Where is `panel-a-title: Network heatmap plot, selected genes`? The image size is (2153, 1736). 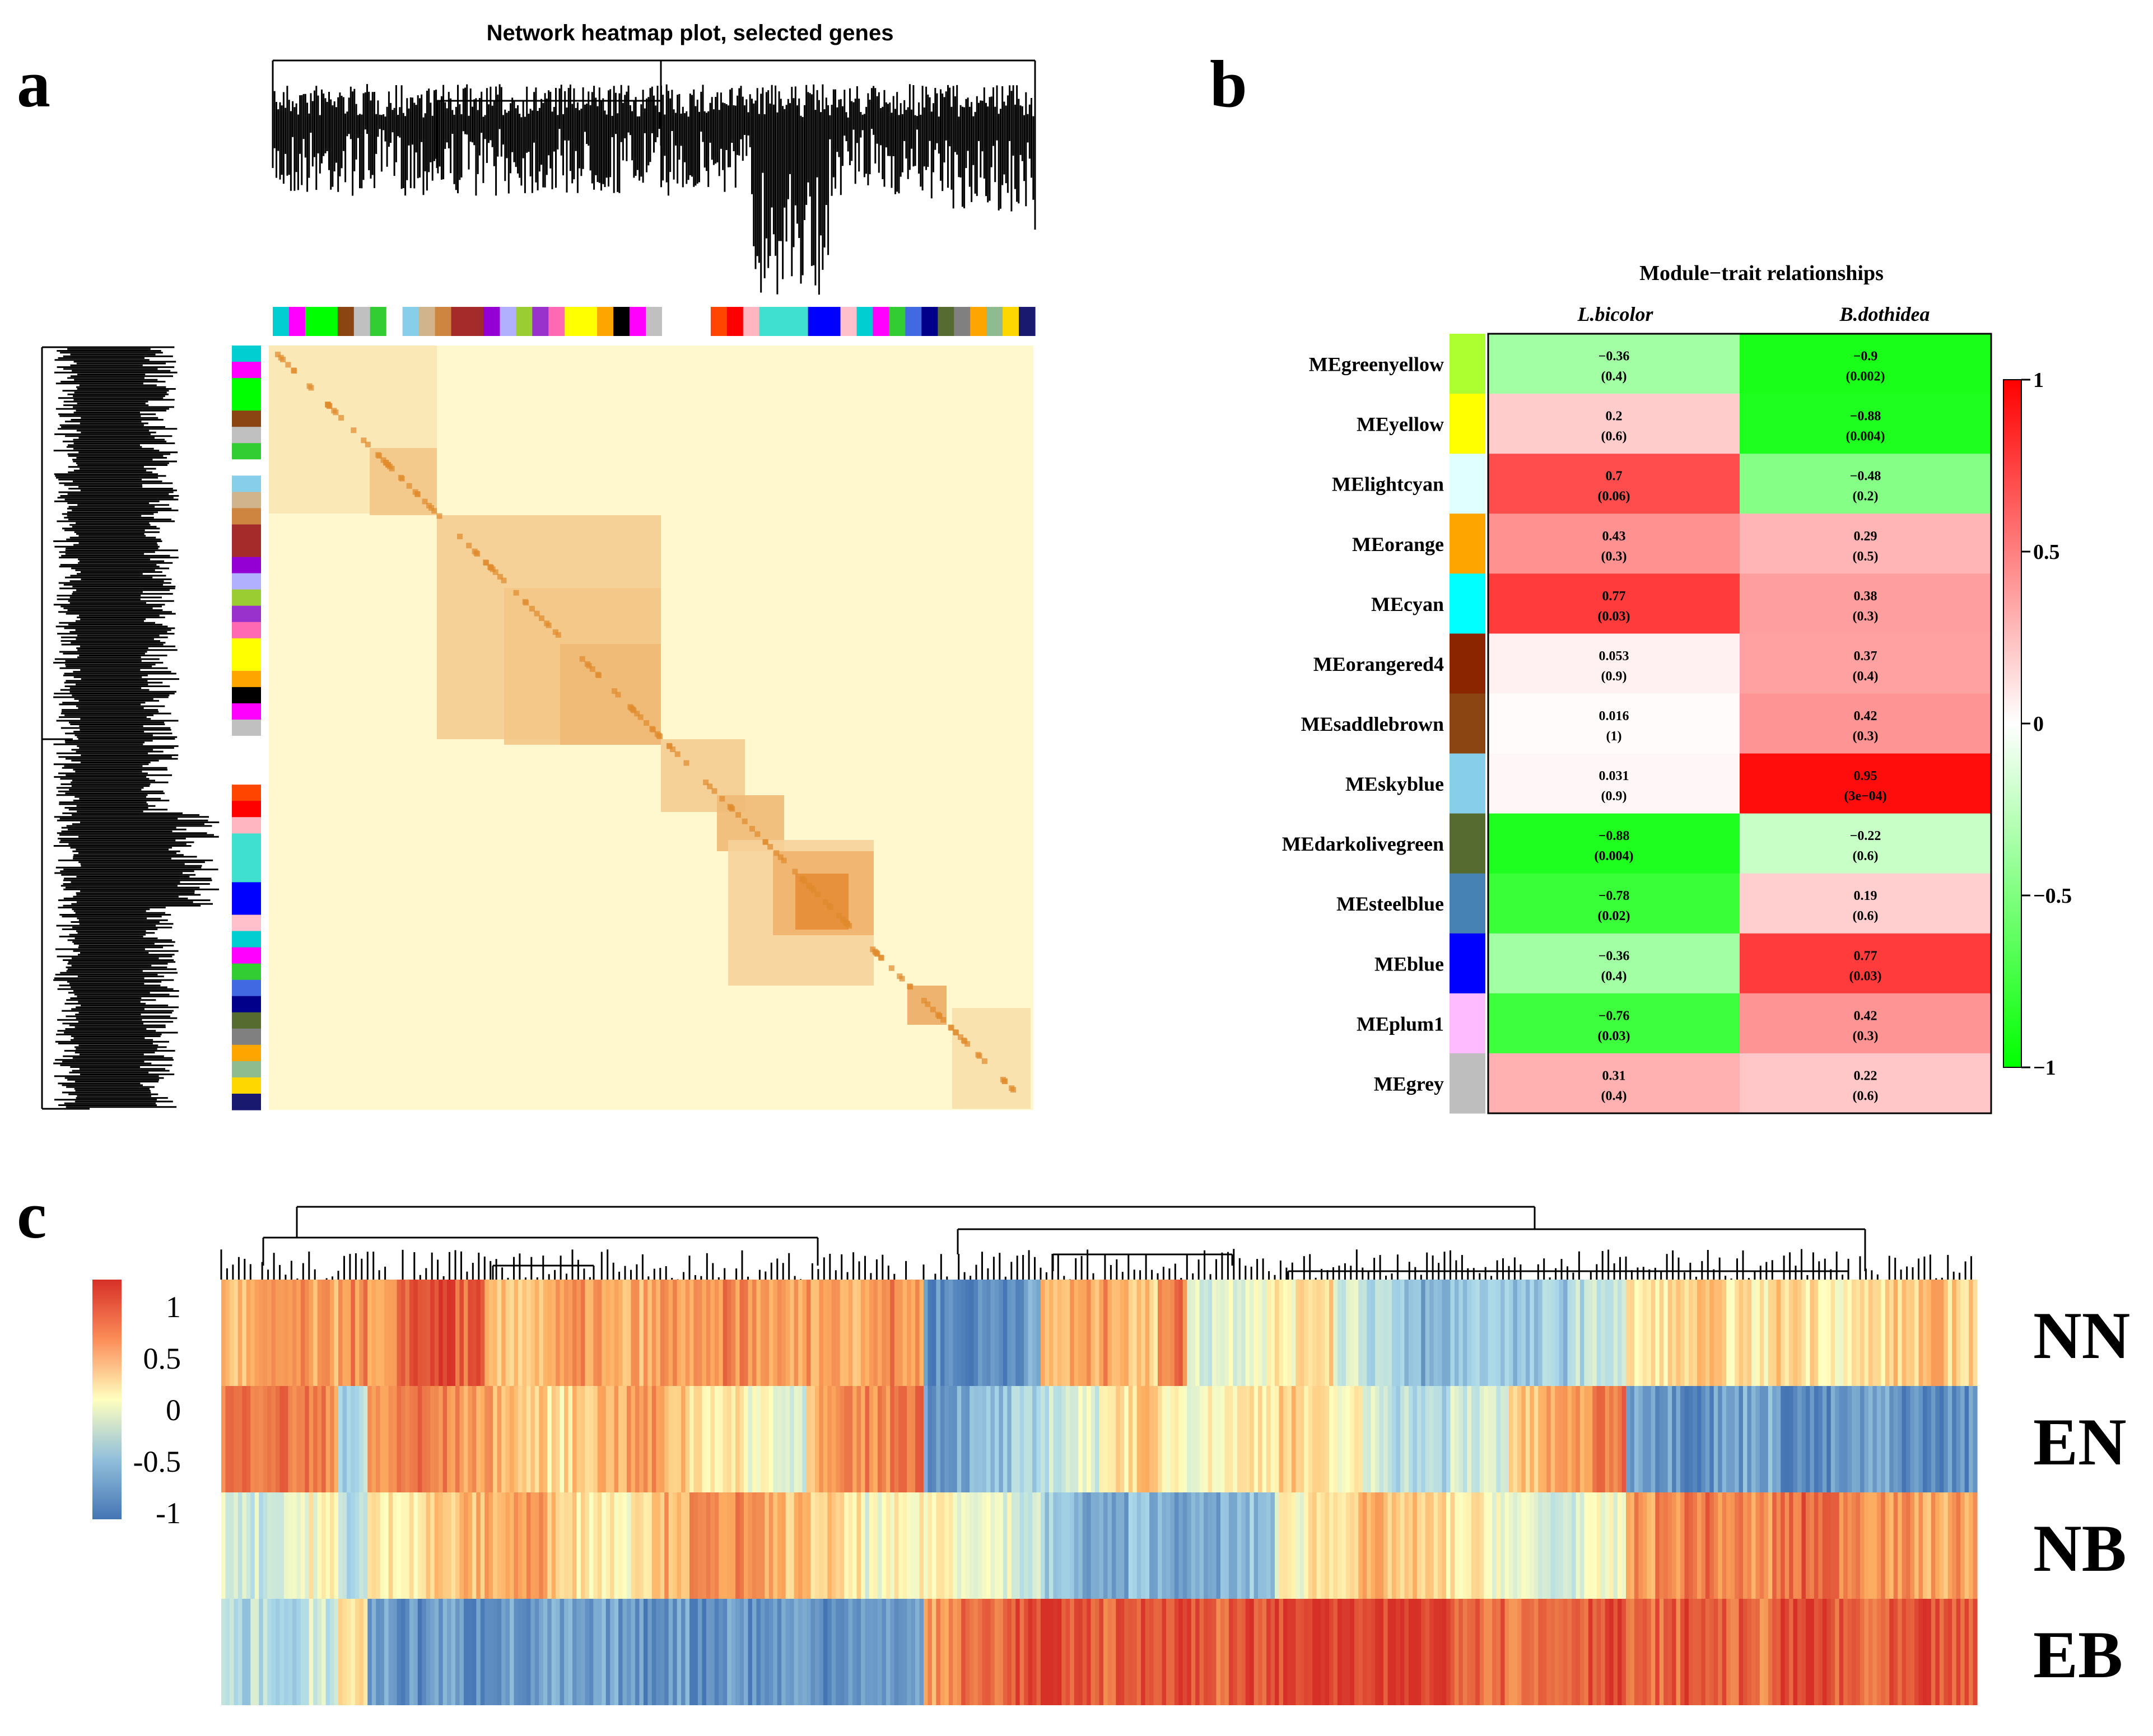
panel-a-title: Network heatmap plot, selected genes is located at coordinates (690, 33).